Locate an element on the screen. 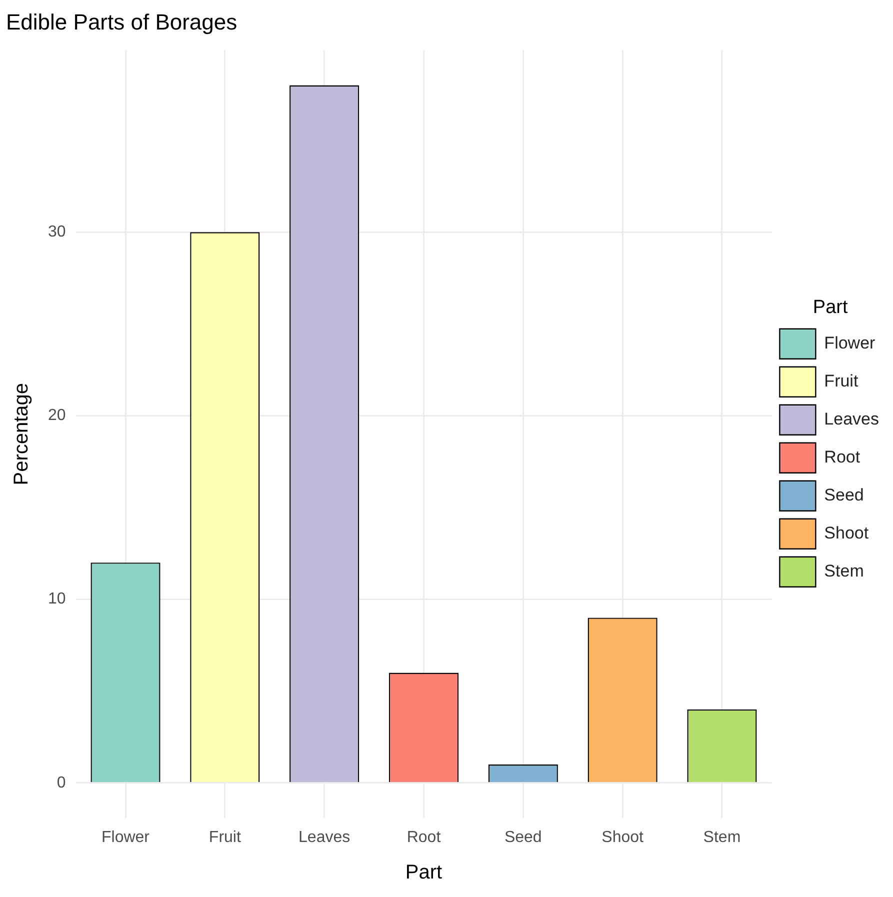  y-tick-label: 10 is located at coordinates (57, 599).